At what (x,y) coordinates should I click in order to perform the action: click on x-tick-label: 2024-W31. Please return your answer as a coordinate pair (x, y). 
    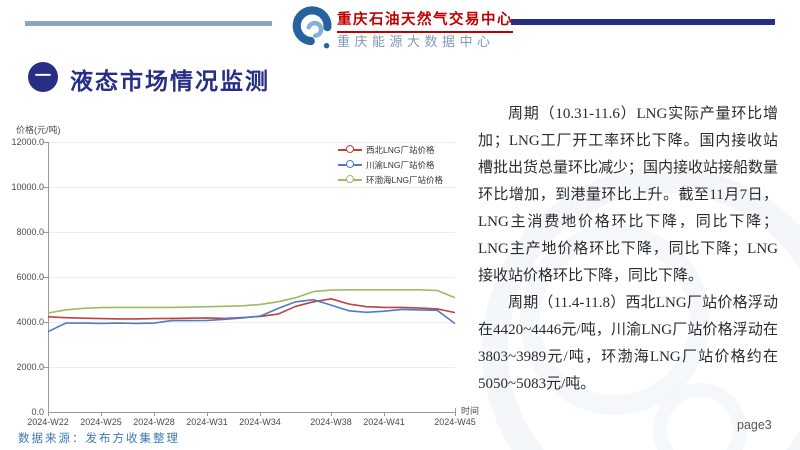
    Looking at the image, I should click on (207, 422).